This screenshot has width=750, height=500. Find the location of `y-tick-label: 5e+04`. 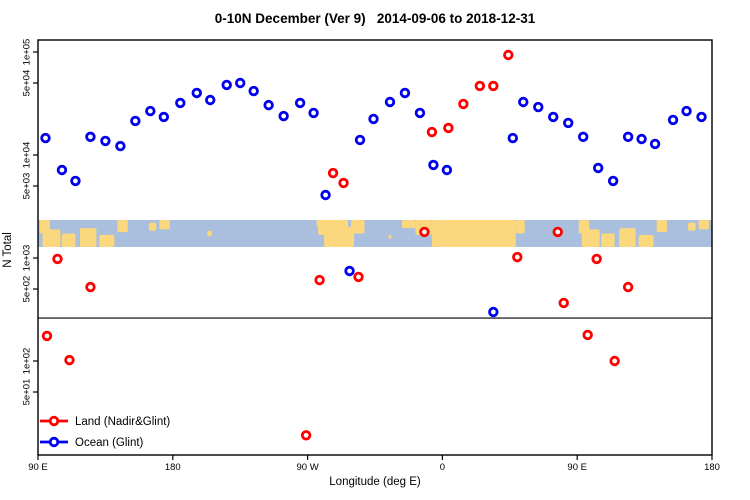

y-tick-label: 5e+04 is located at coordinates (27, 83).